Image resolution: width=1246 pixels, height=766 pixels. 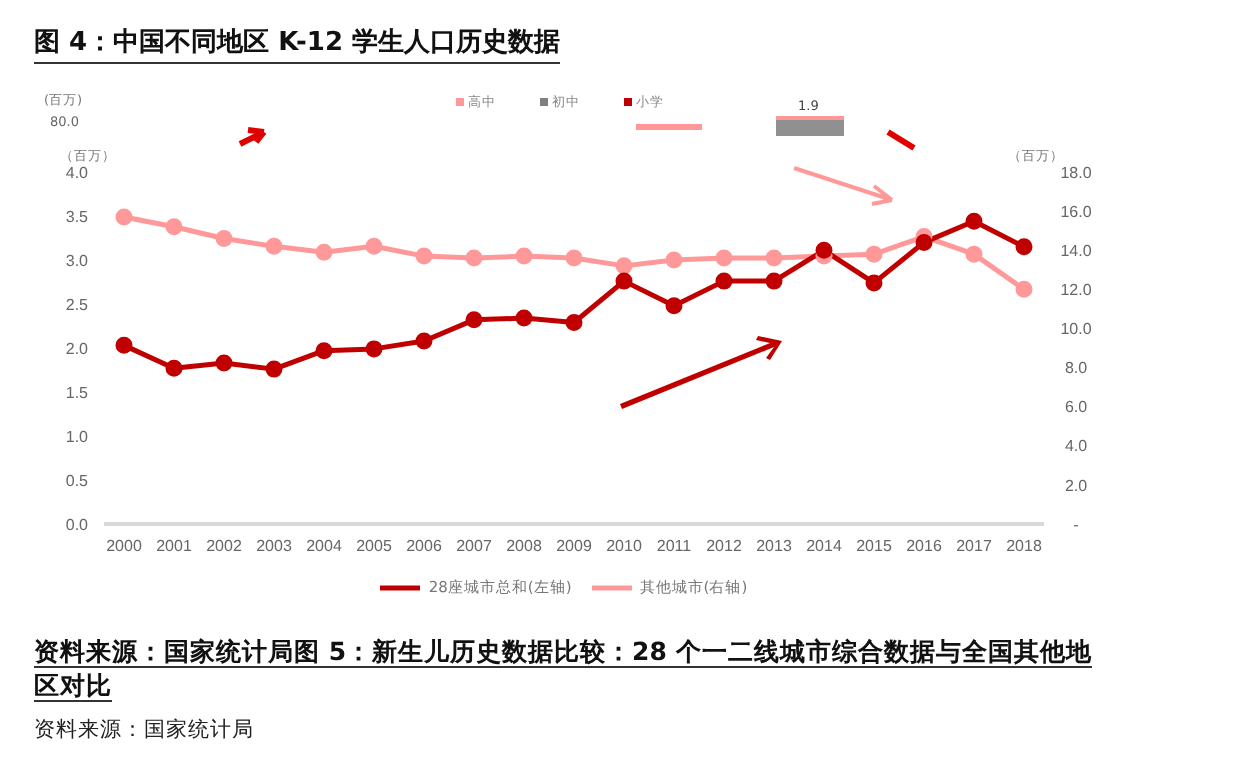 What do you see at coordinates (524, 546) in the screenshot?
I see `x-tick-label: 2008` at bounding box center [524, 546].